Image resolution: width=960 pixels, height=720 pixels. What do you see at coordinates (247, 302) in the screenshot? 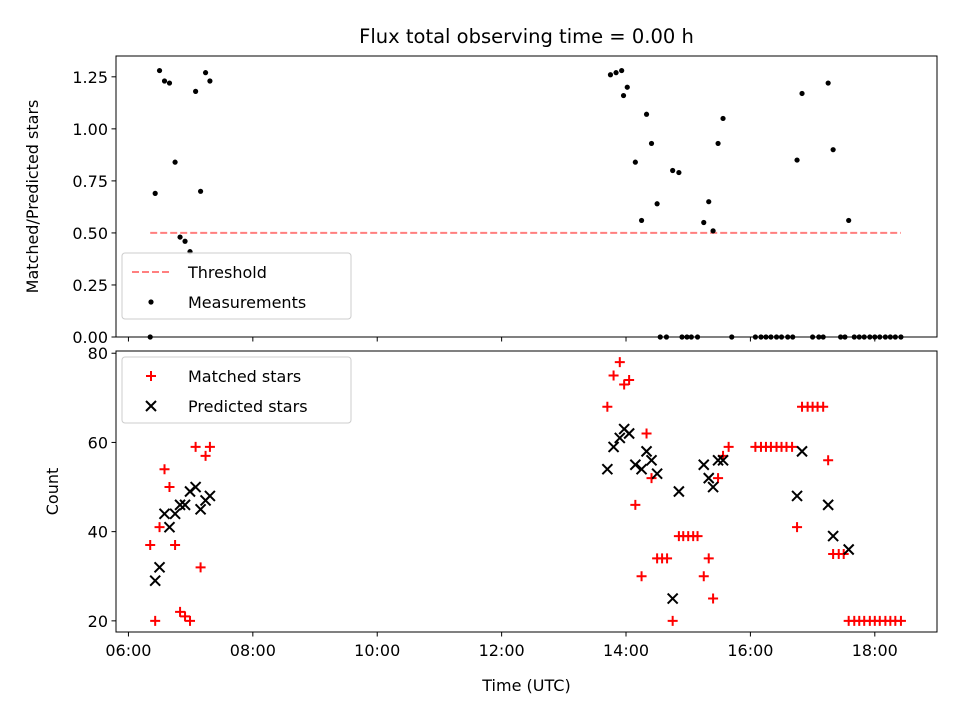
I see `legend-label: Measurements` at bounding box center [247, 302].